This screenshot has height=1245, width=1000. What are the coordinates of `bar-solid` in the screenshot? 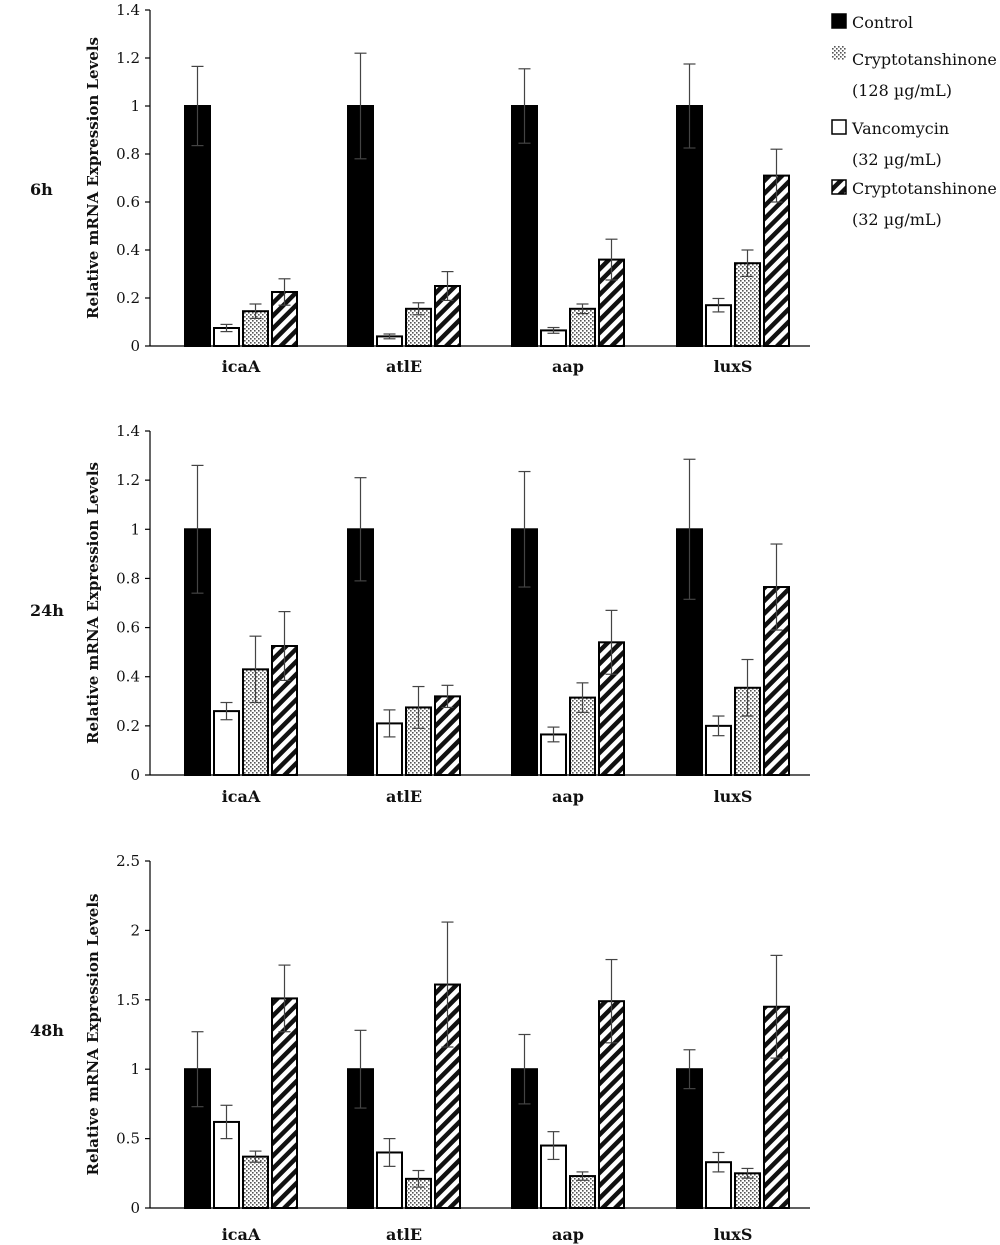 It's located at (689, 1138).